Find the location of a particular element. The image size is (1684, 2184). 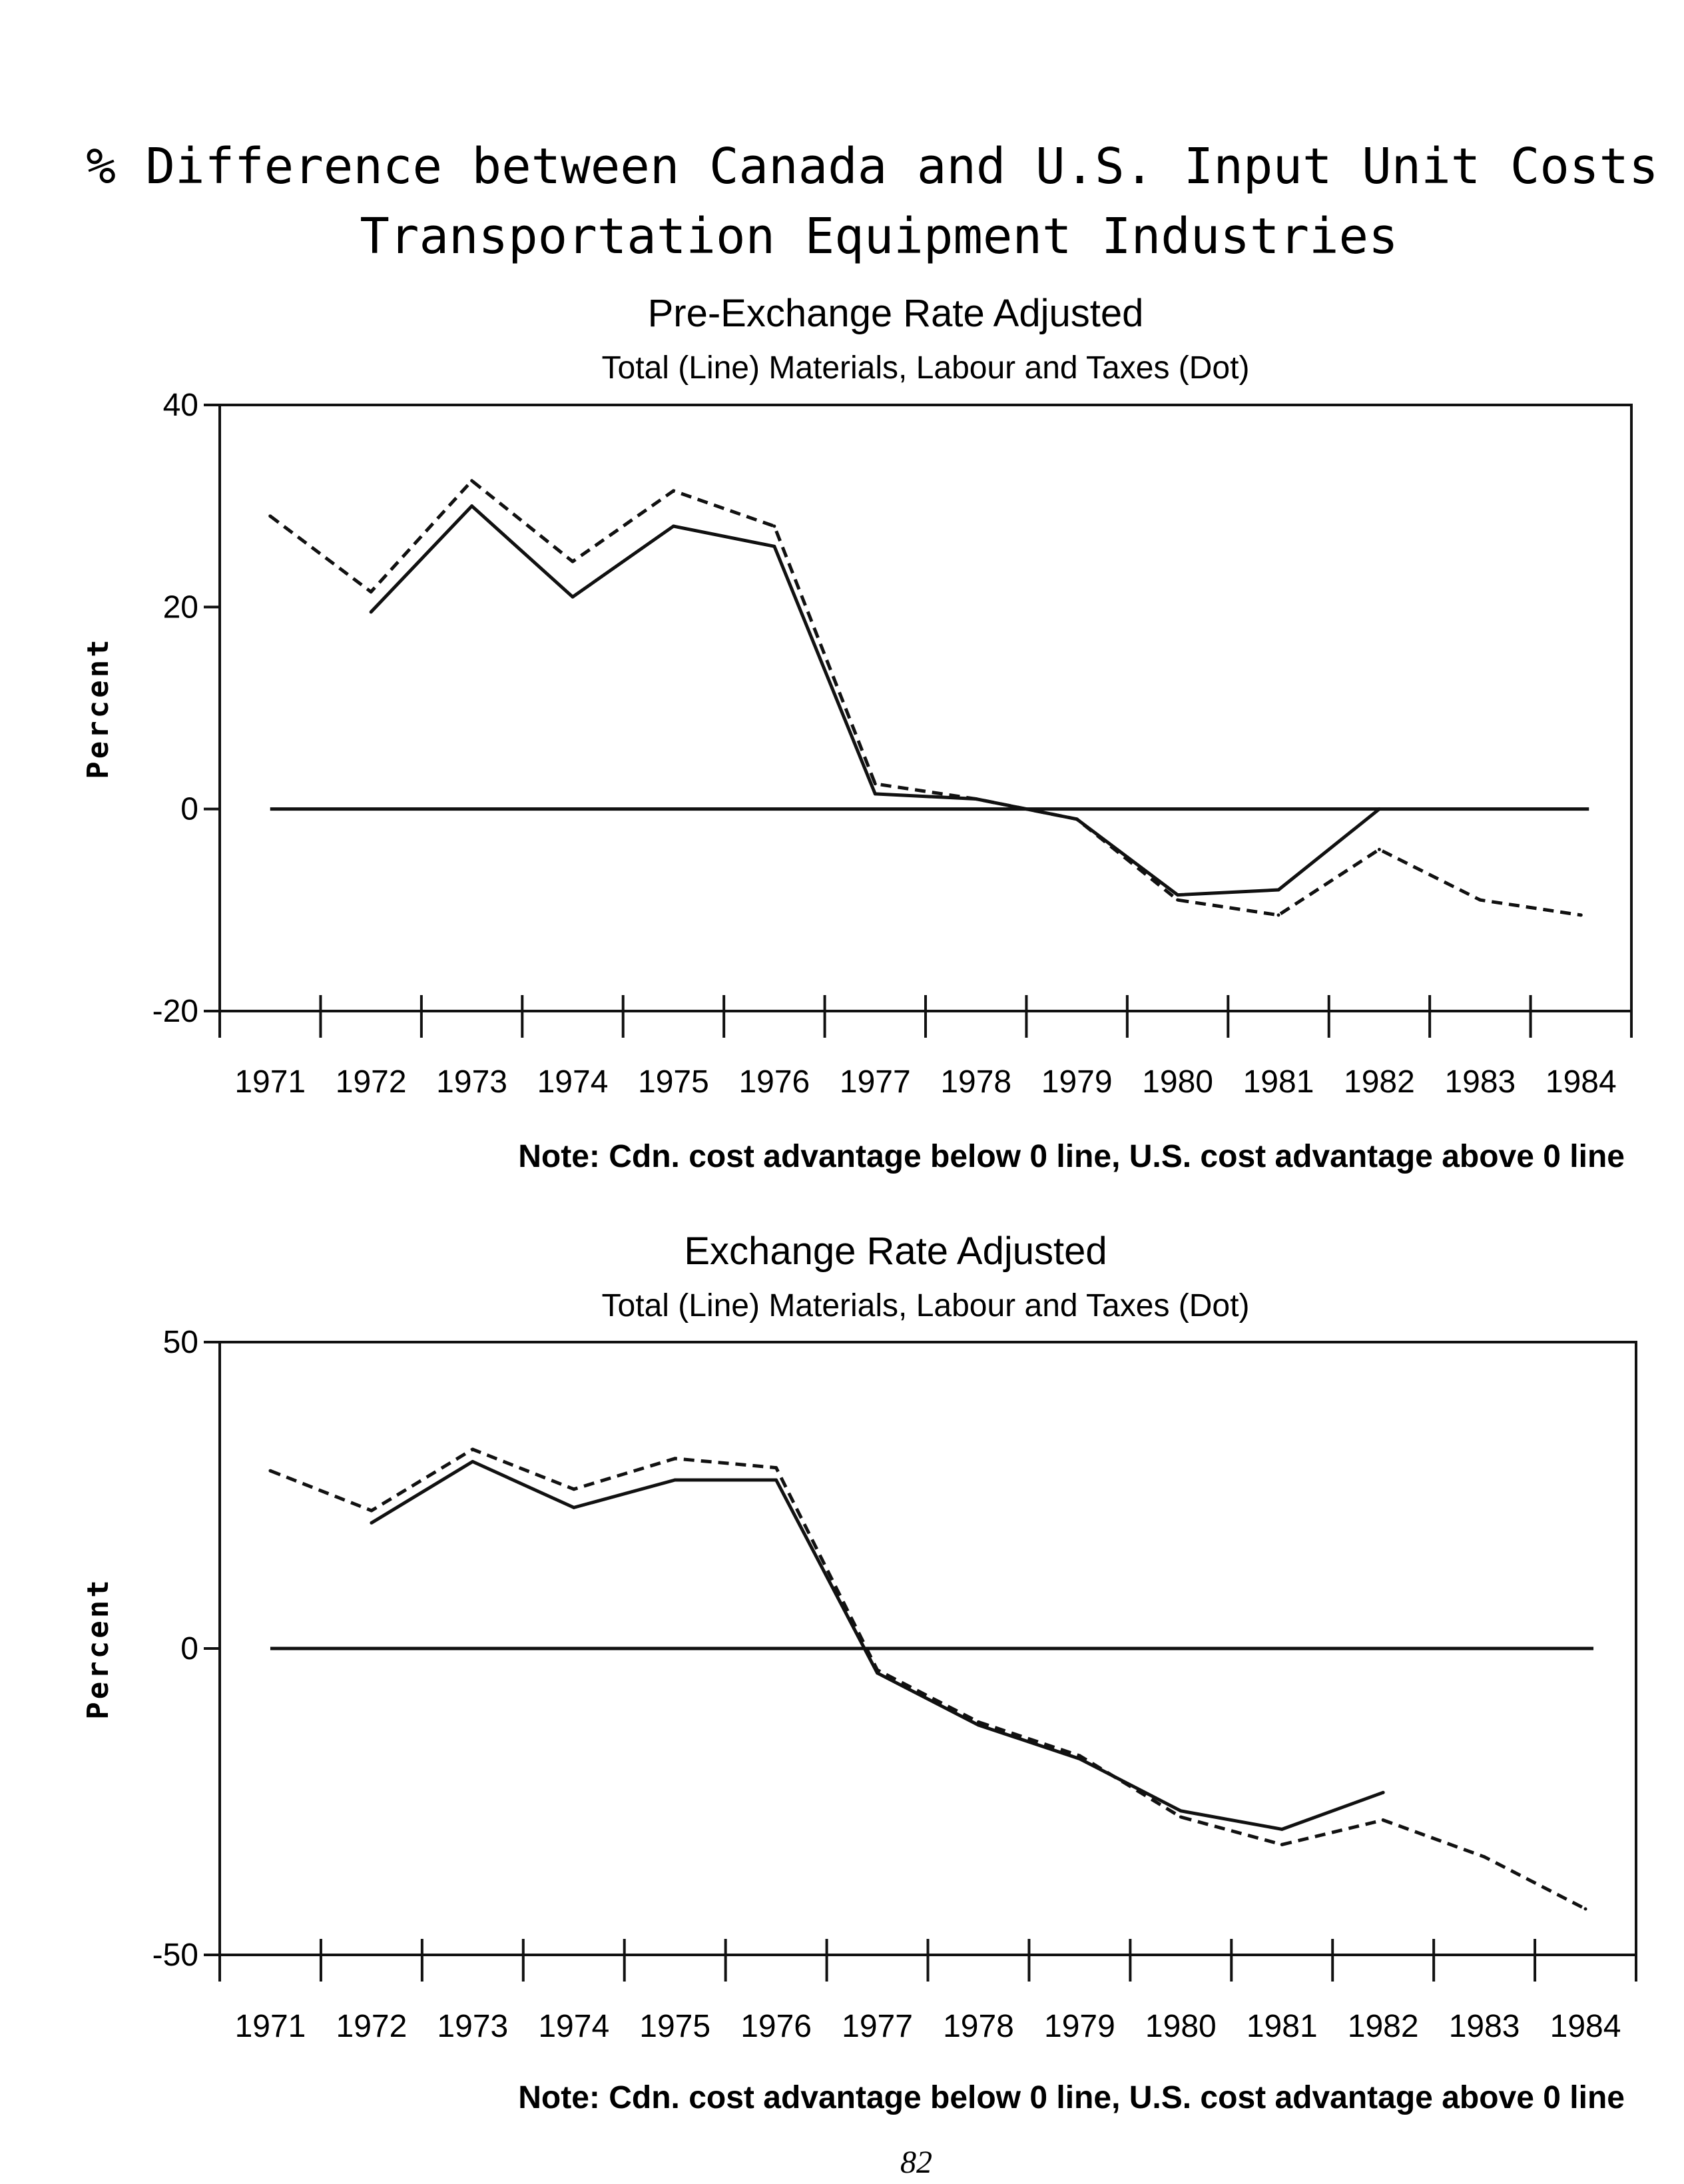

y-tick-label: 50 is located at coordinates (180, 1342).